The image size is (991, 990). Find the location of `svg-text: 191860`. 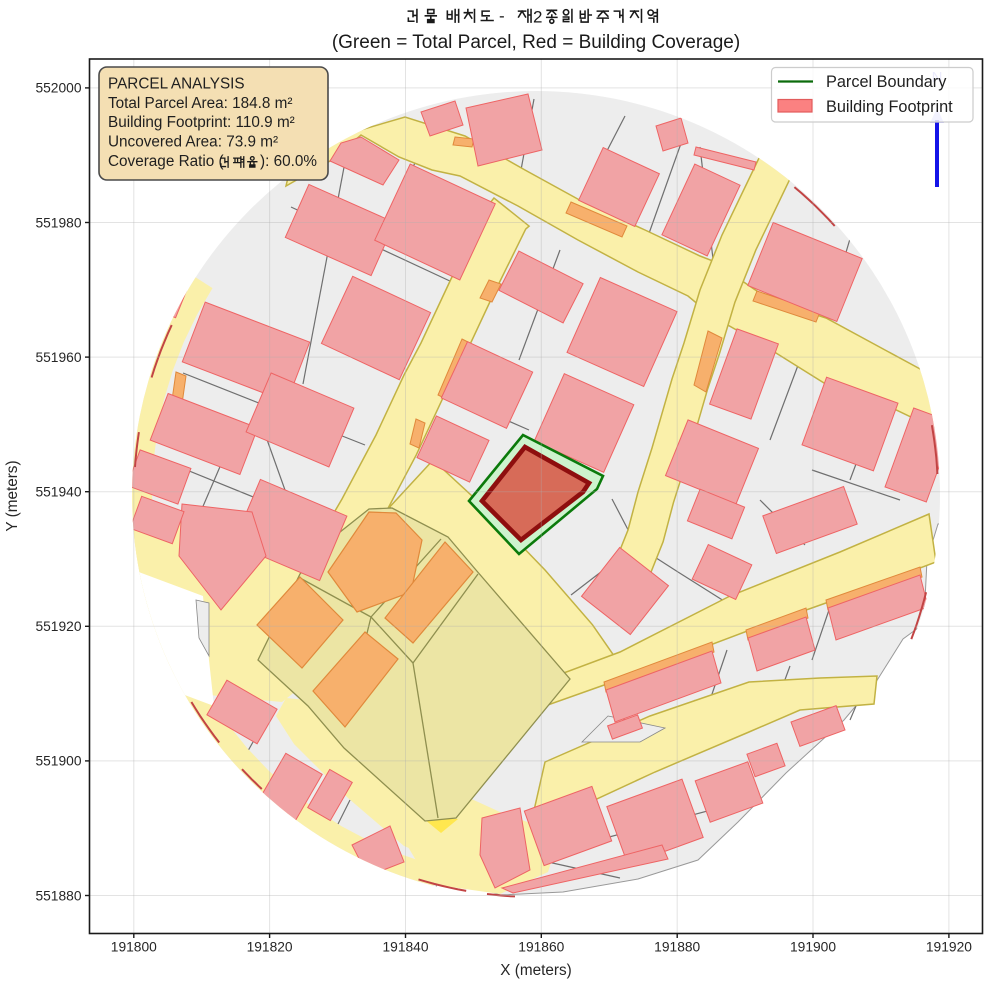

svg-text: 191860 is located at coordinates (541, 947).